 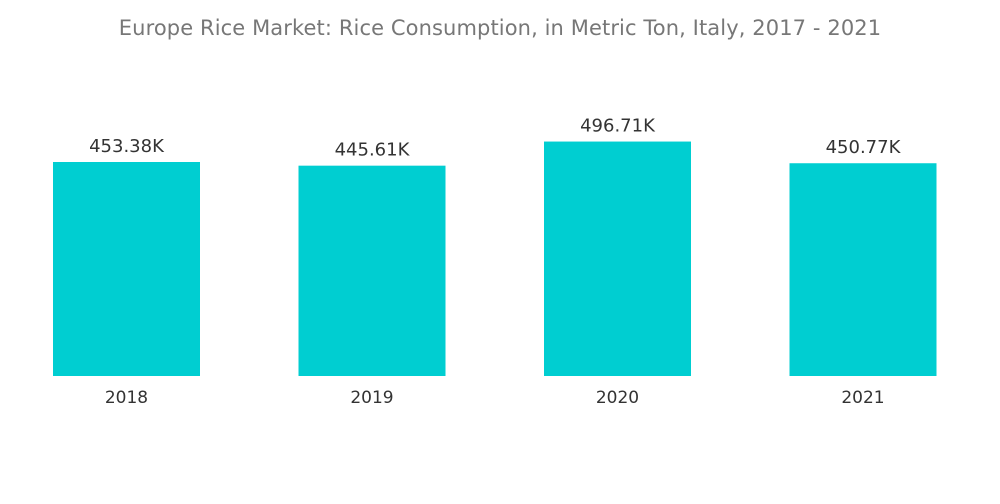 What do you see at coordinates (495, 398) in the screenshot?
I see `tick-labels-layer: 2018 2019 2020 2021` at bounding box center [495, 398].